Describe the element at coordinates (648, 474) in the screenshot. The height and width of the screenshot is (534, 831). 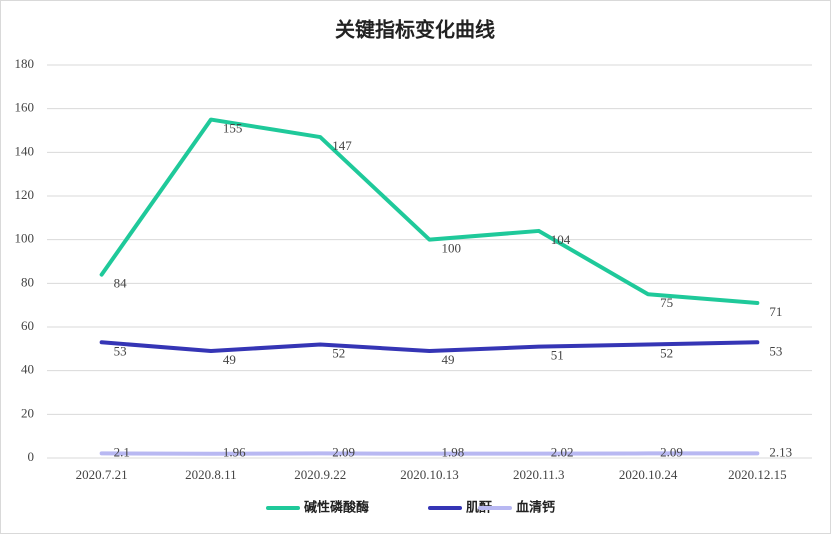
I see `x-tick-label: 2020.10.24` at that location.